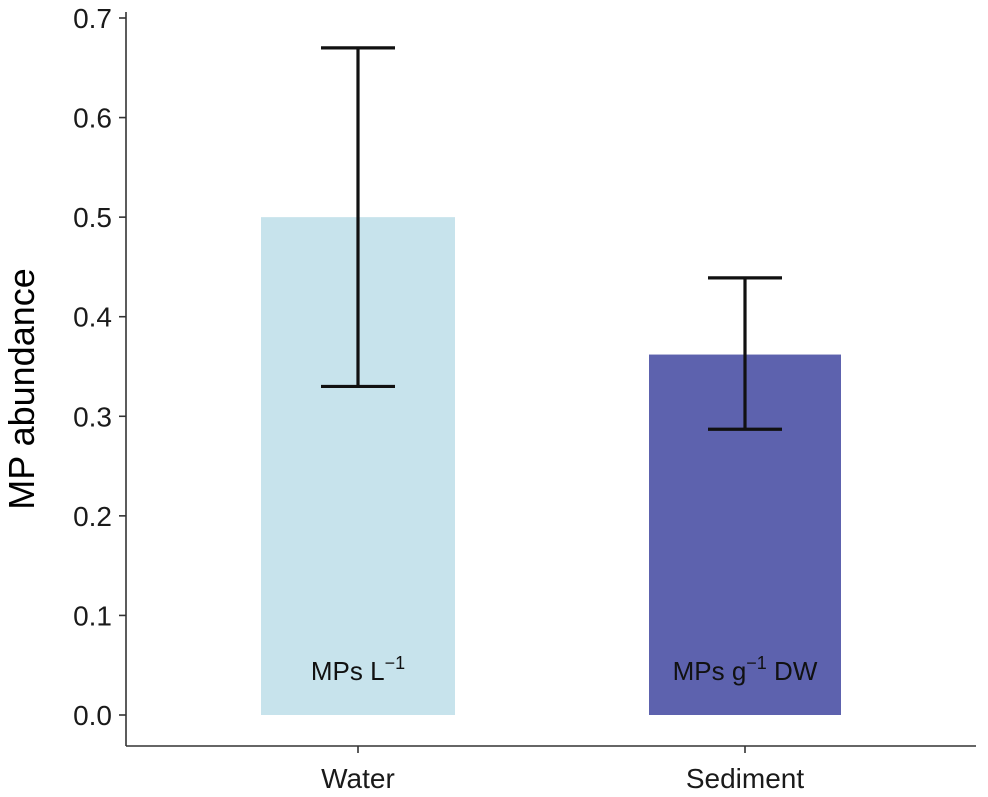 This screenshot has width=988, height=797. I want to click on y-axis-title: MP abundance, so click(21, 389).